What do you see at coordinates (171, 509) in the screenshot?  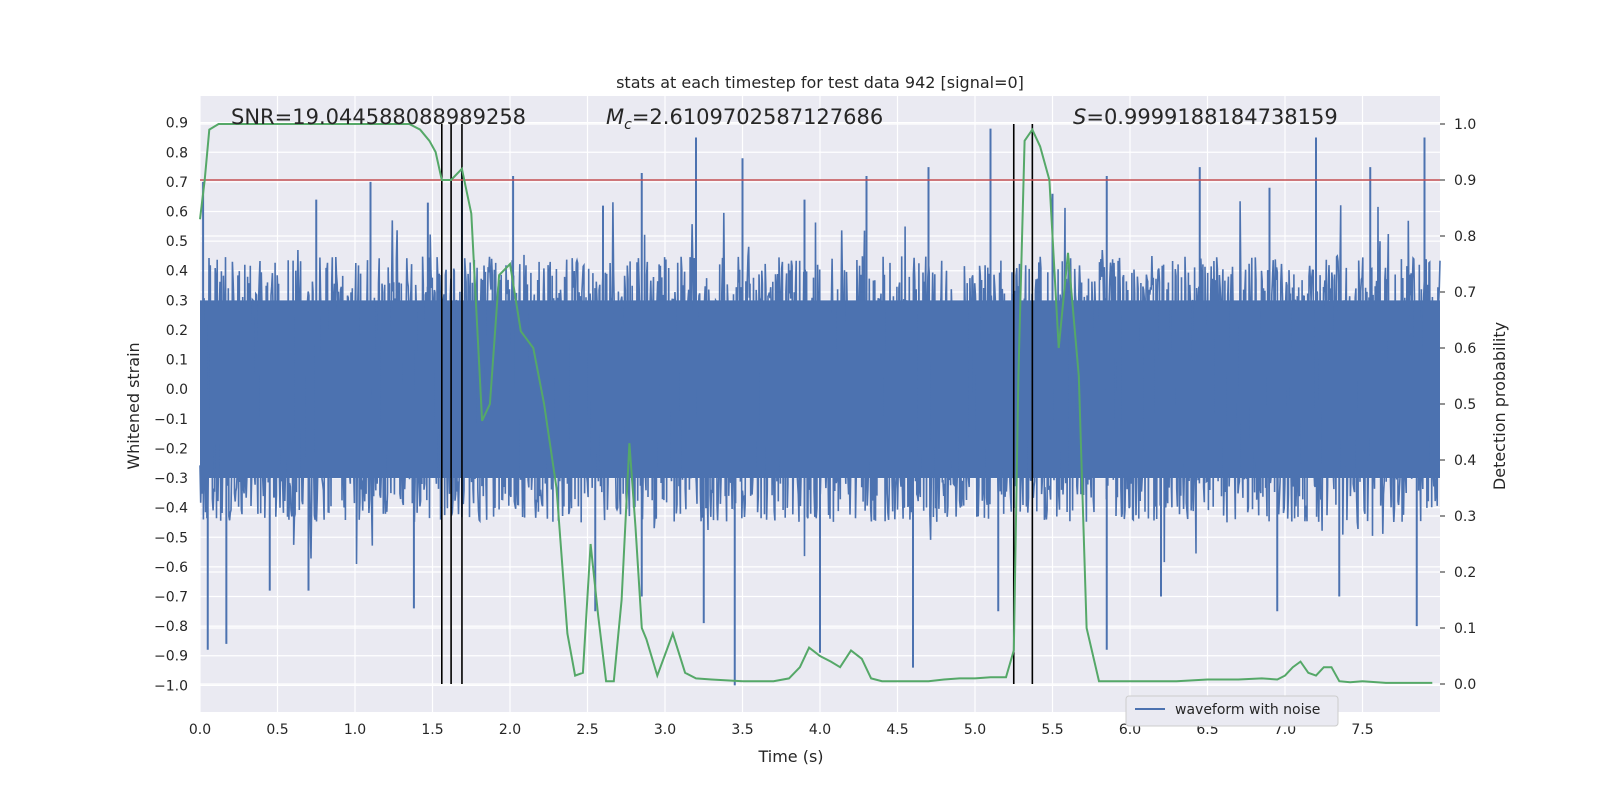 I see `y-left-tick-label: −0.4` at bounding box center [171, 509].